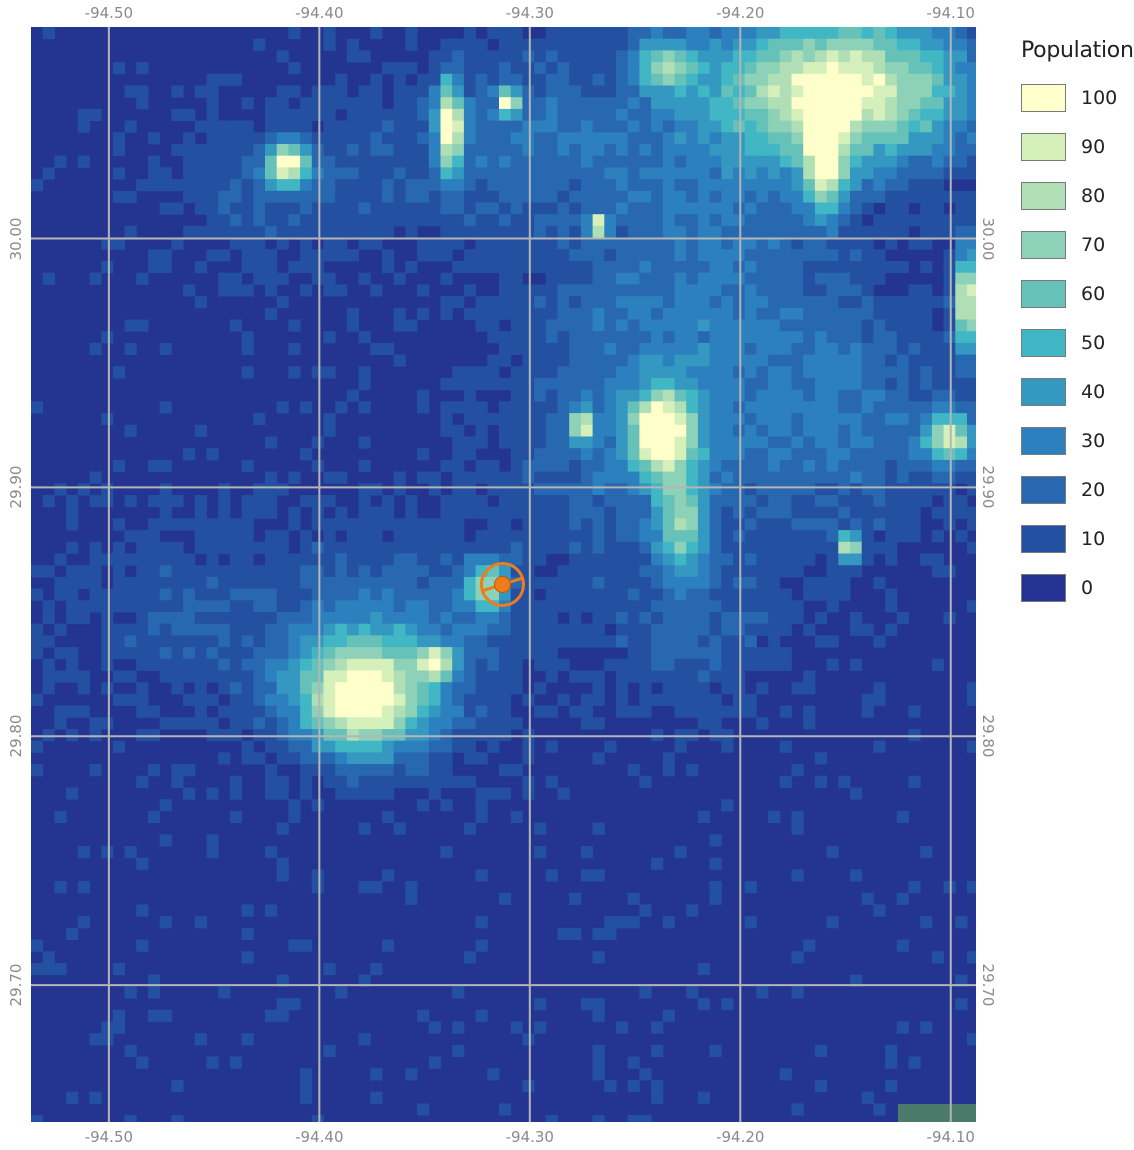 This screenshot has width=1134, height=1150. What do you see at coordinates (502, 584) in the screenshot?
I see `location-marker` at bounding box center [502, 584].